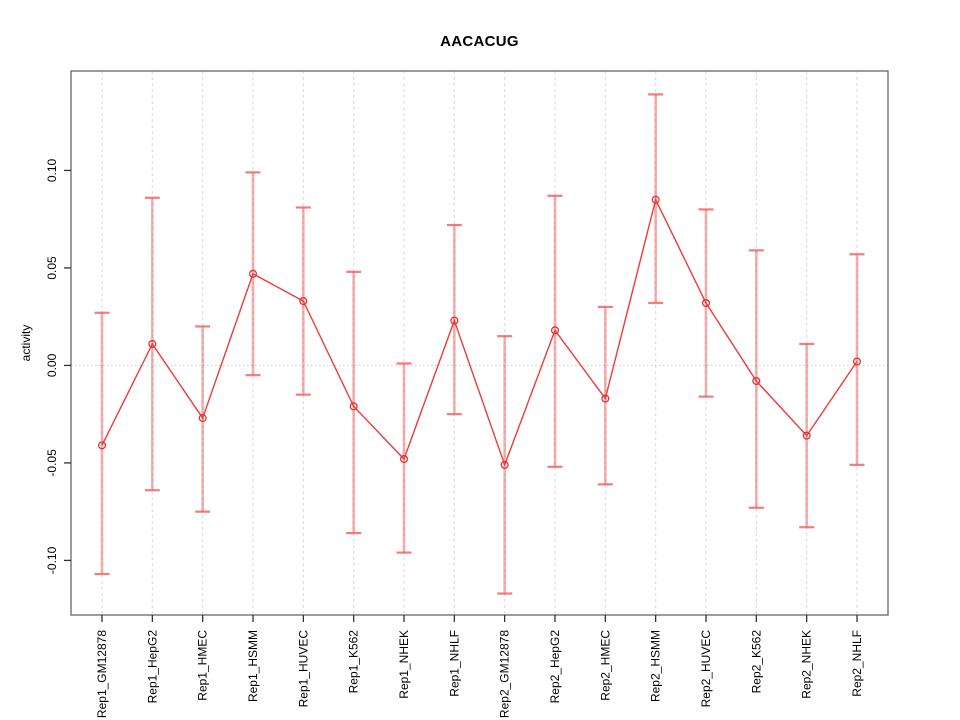 The height and width of the screenshot is (720, 960). I want to click on x-tick-label: Rep1_HepG2, so click(152, 667).